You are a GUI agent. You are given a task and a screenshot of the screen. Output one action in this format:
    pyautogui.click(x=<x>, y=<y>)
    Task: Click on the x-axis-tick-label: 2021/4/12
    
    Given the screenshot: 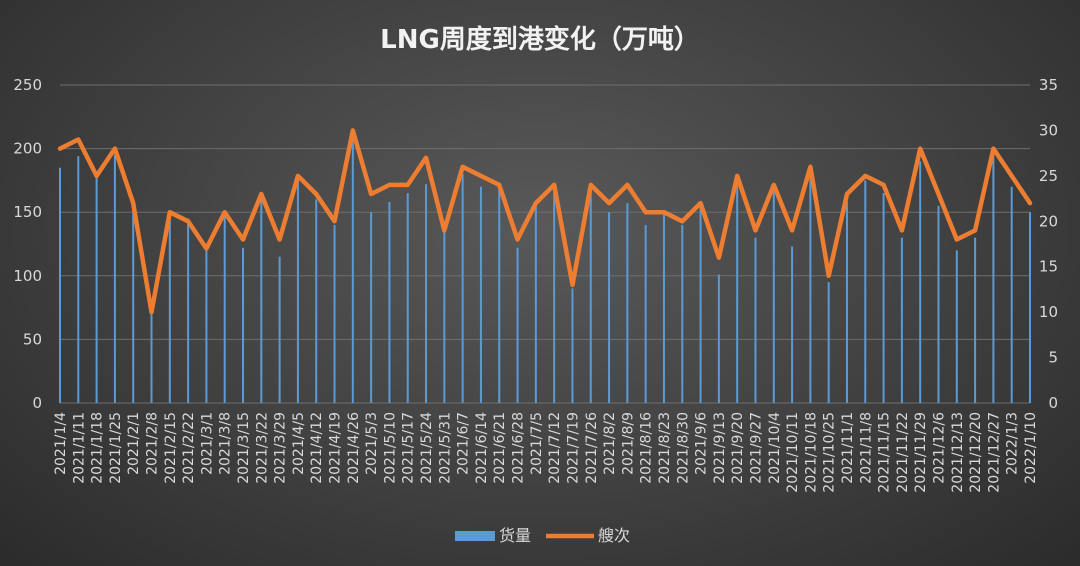 What is the action you would take?
    pyautogui.click(x=317, y=448)
    